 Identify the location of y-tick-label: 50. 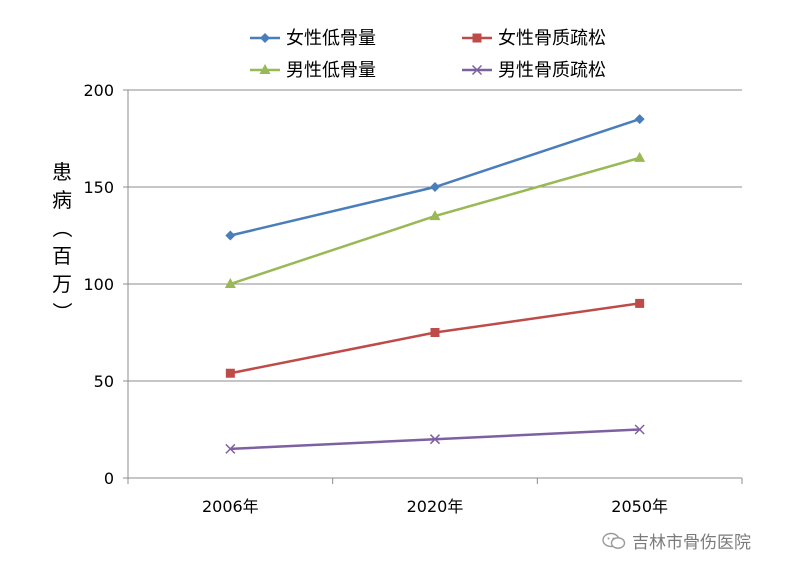
(104, 381).